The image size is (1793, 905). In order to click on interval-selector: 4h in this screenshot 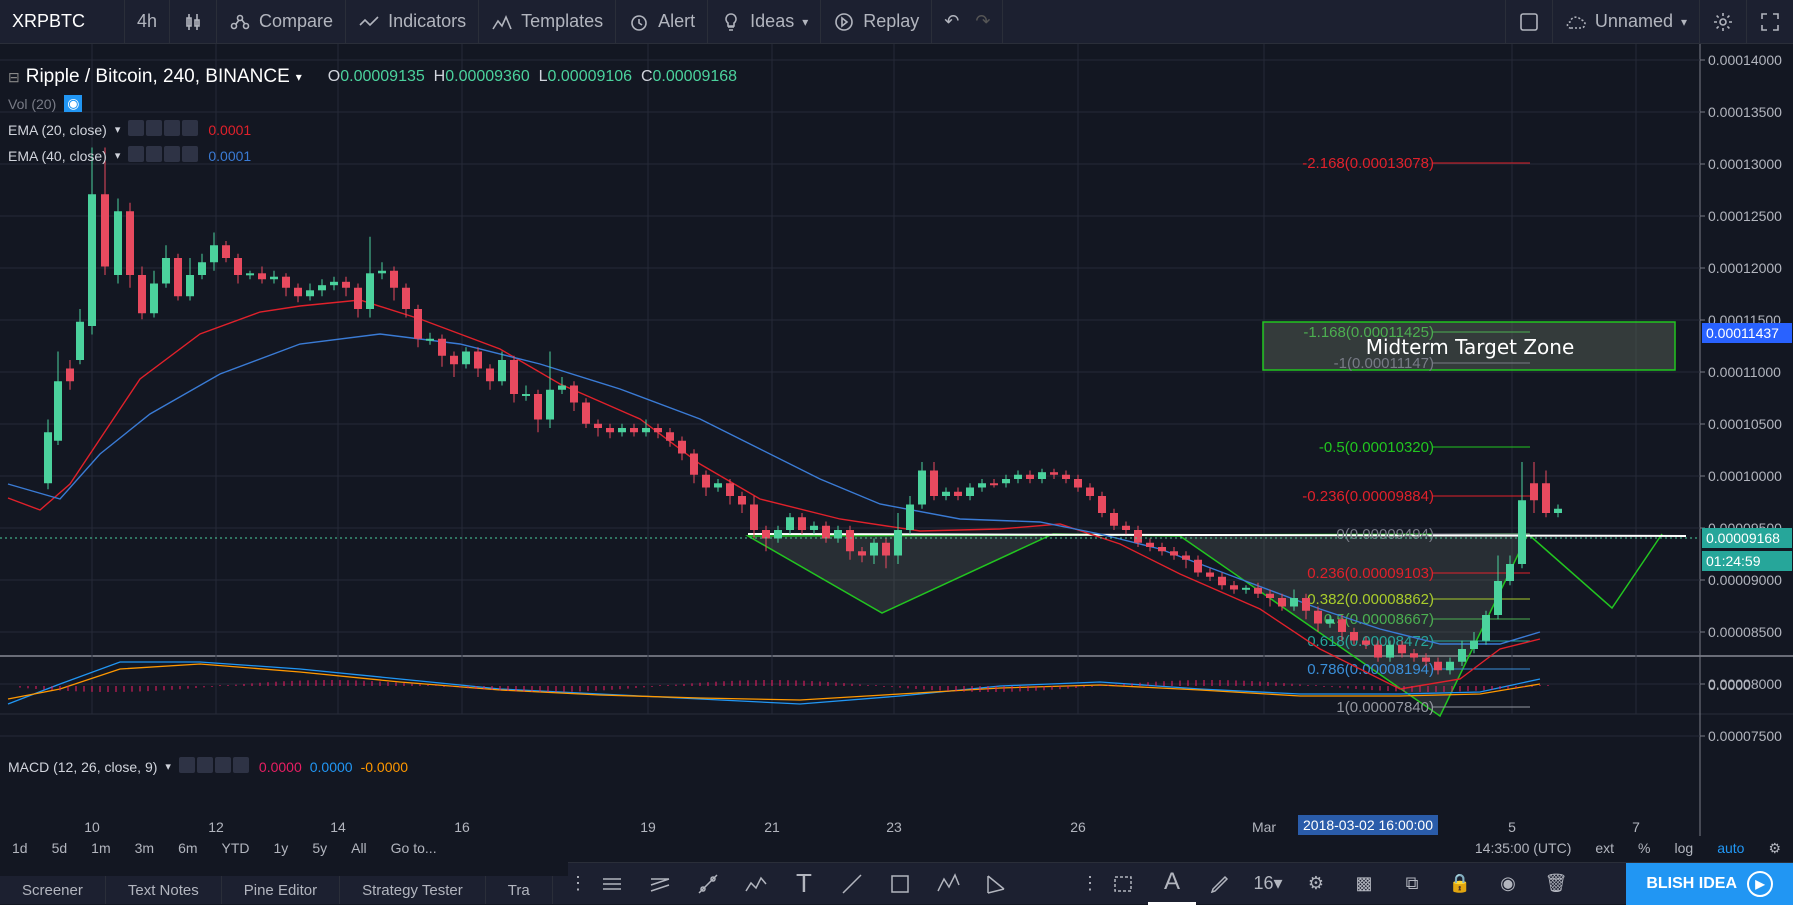, I will do `click(148, 22)`.